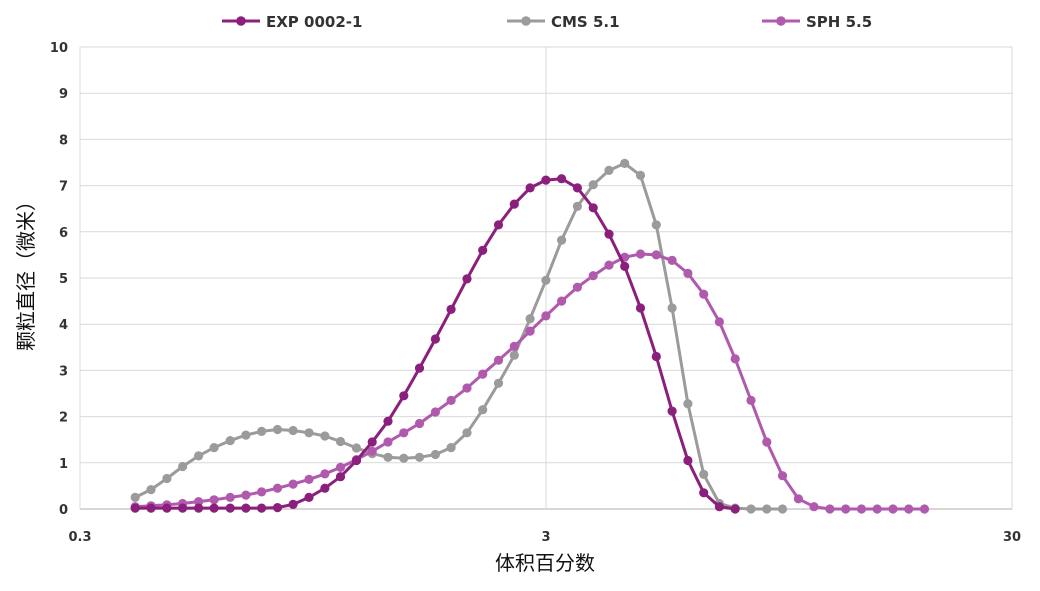  I want to click on y-axis-ticks: 0 1 2 3 4 5 6 7 8 9 10, so click(59, 279).